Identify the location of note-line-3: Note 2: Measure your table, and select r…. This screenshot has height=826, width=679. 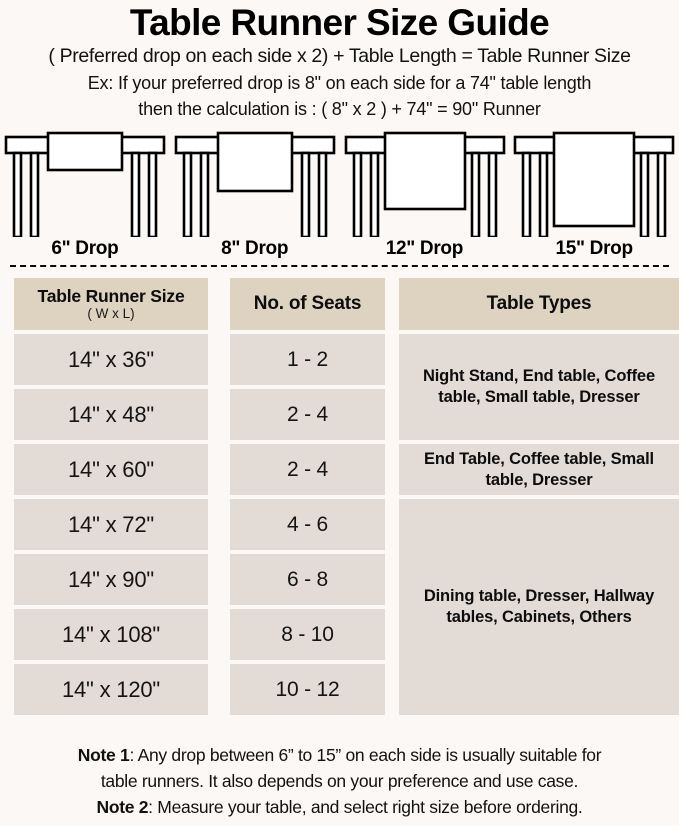
(339, 807).